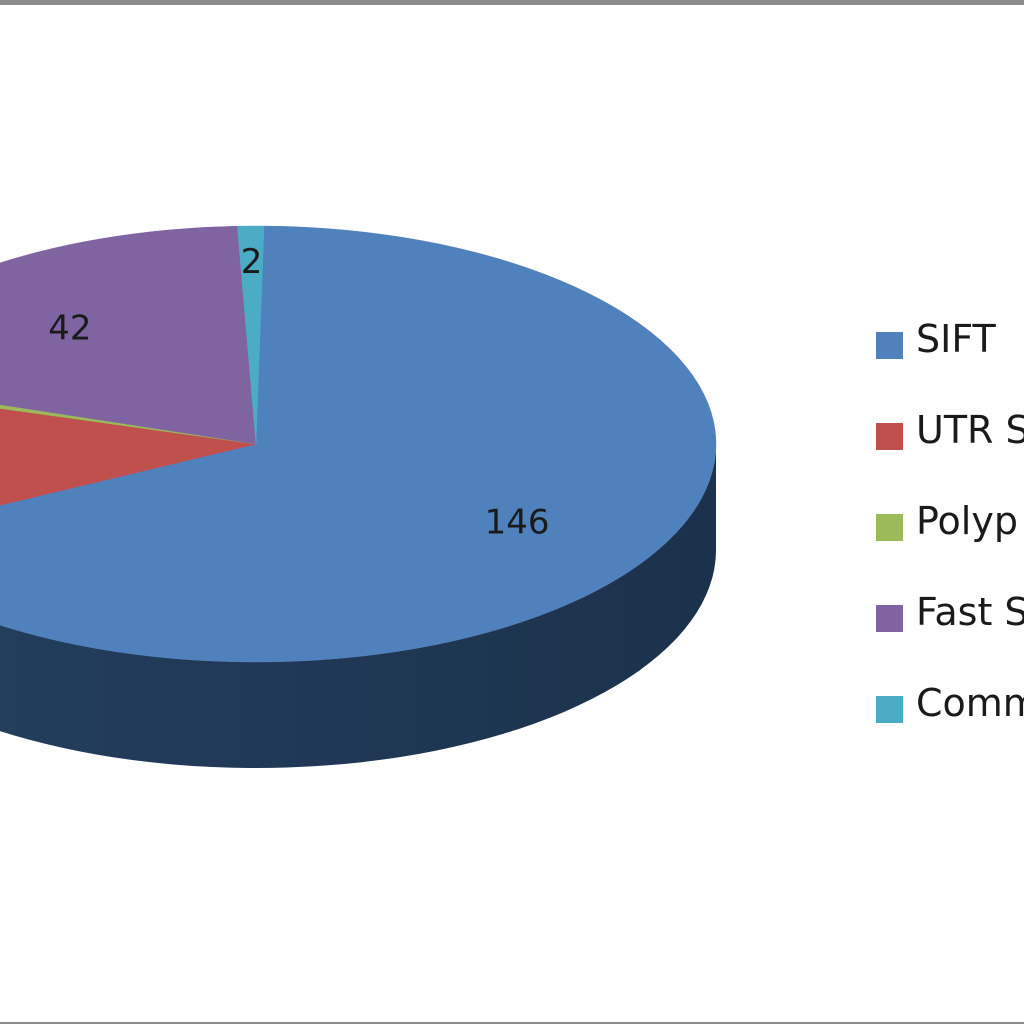 The width and height of the screenshot is (1024, 1024). What do you see at coordinates (889, 709) in the screenshot?
I see `legend-swatch-comm` at bounding box center [889, 709].